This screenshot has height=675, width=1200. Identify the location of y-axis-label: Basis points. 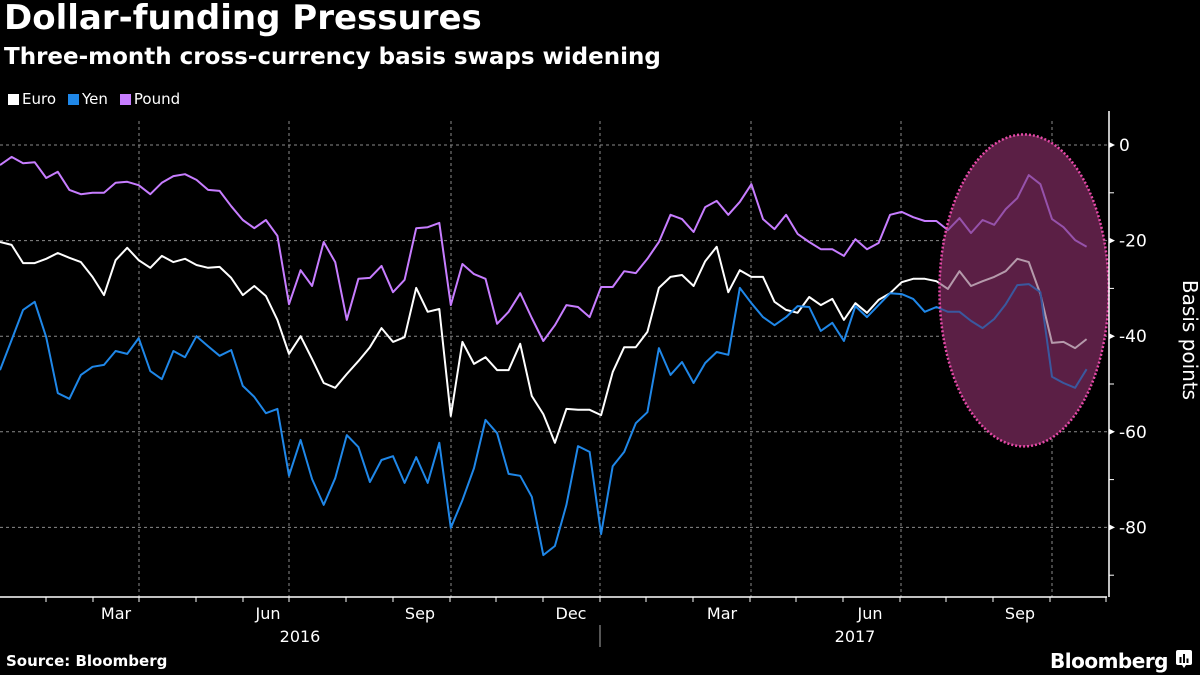
(1189, 340).